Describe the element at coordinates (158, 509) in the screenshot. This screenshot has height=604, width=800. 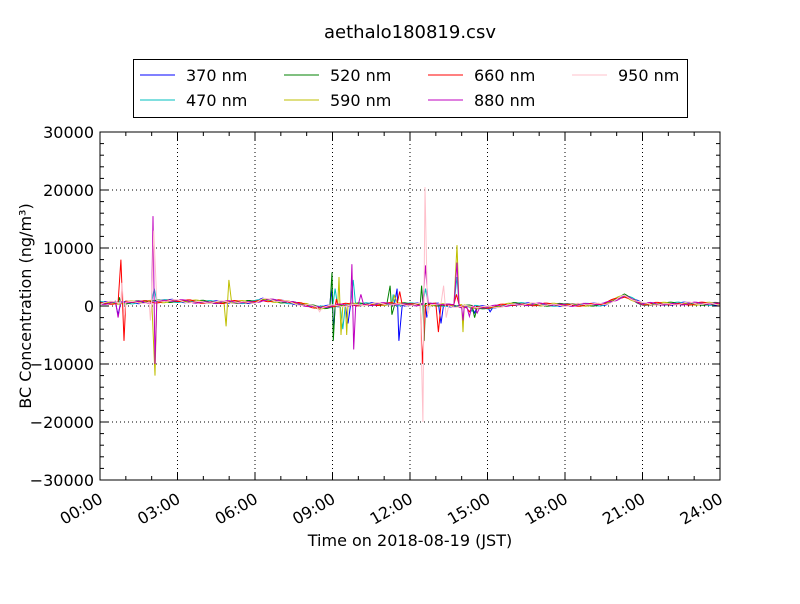
I see `x-tick-label: 03:00` at that location.